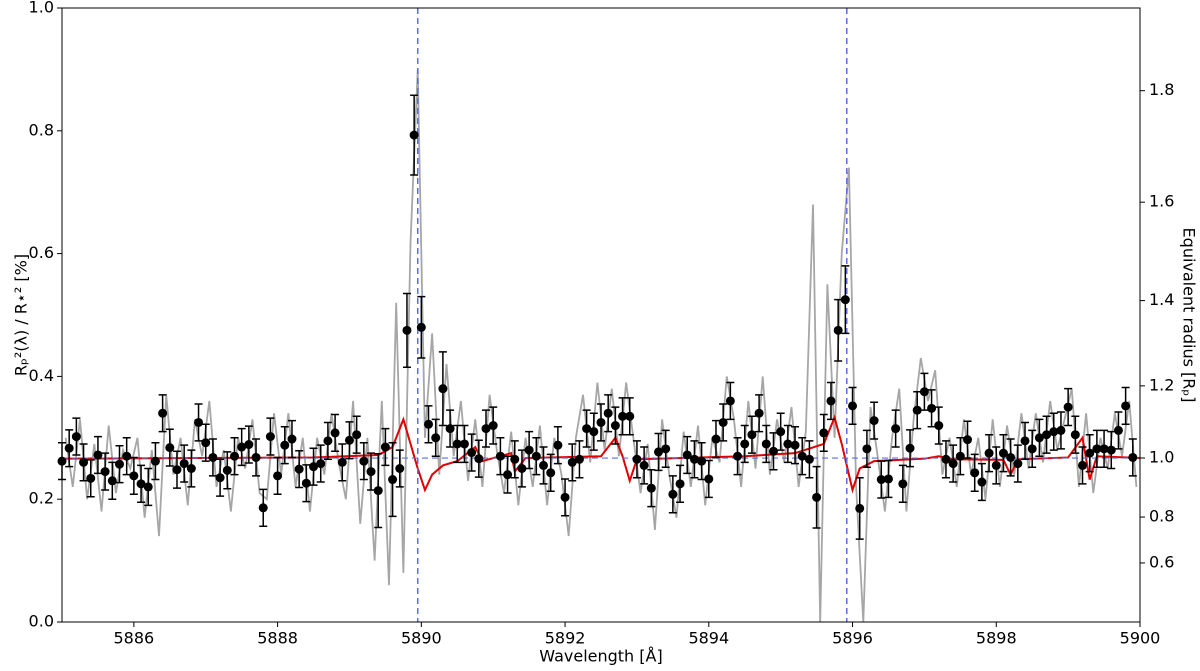  I want to click on y2-tick-label: 0.8, so click(1161, 516).